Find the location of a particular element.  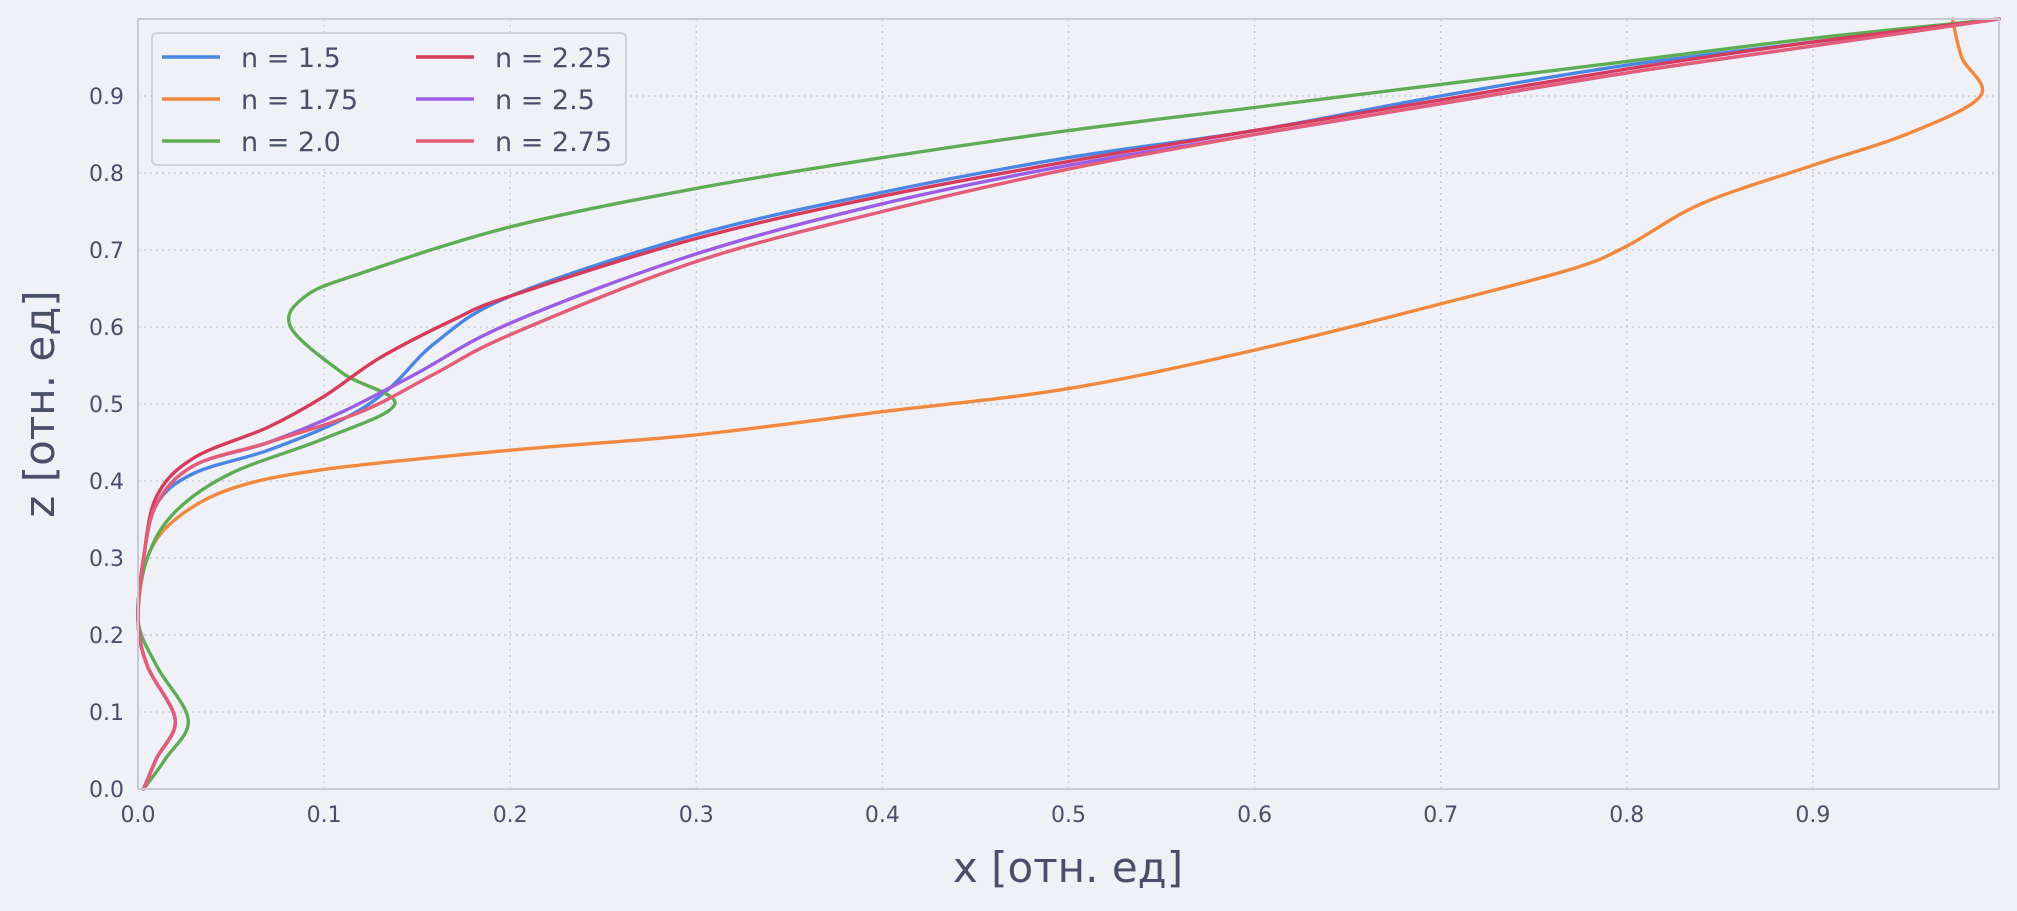

legend-entry-label: n = 1.5 is located at coordinates (291, 58).